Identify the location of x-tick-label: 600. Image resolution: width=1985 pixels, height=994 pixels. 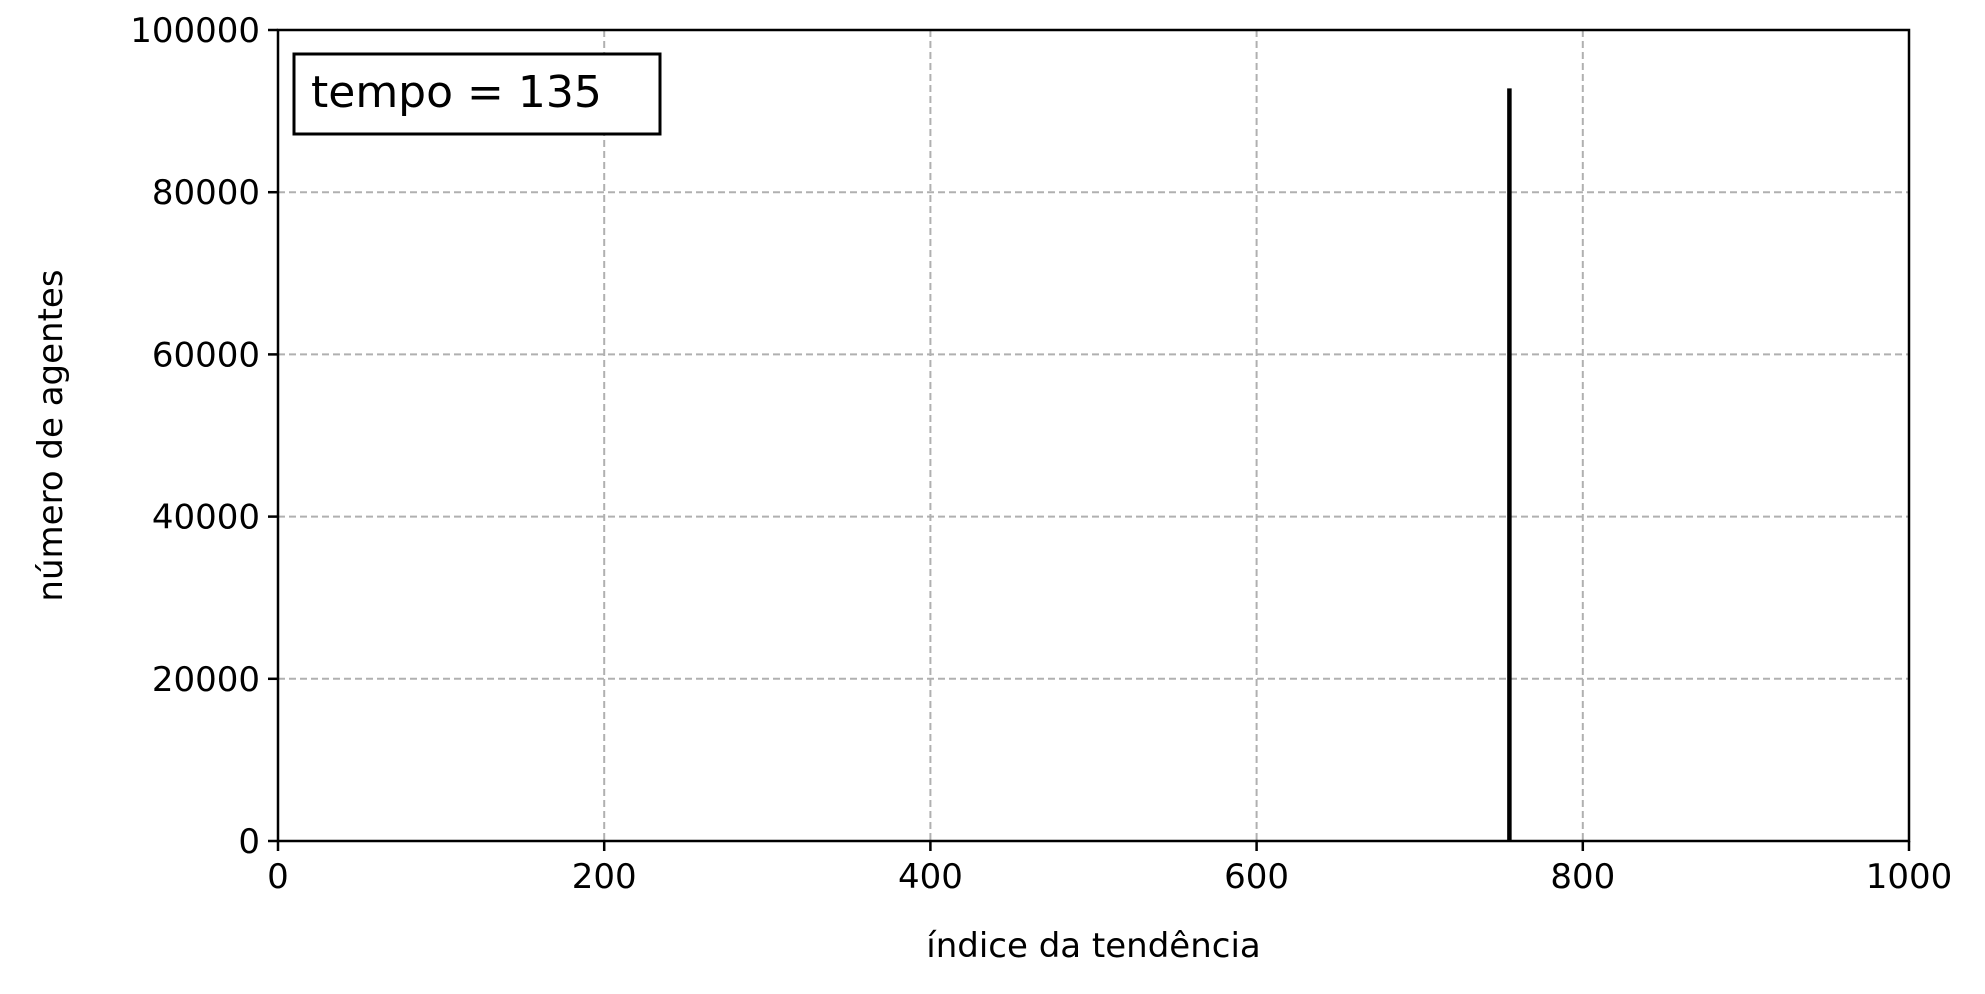
(1256, 877).